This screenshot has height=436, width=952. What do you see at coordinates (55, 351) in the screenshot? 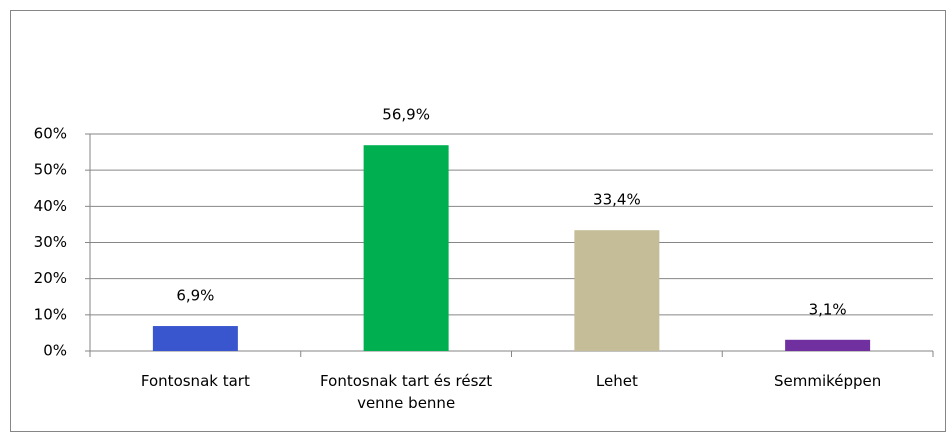
I see `y-tick-label: 0%` at bounding box center [55, 351].